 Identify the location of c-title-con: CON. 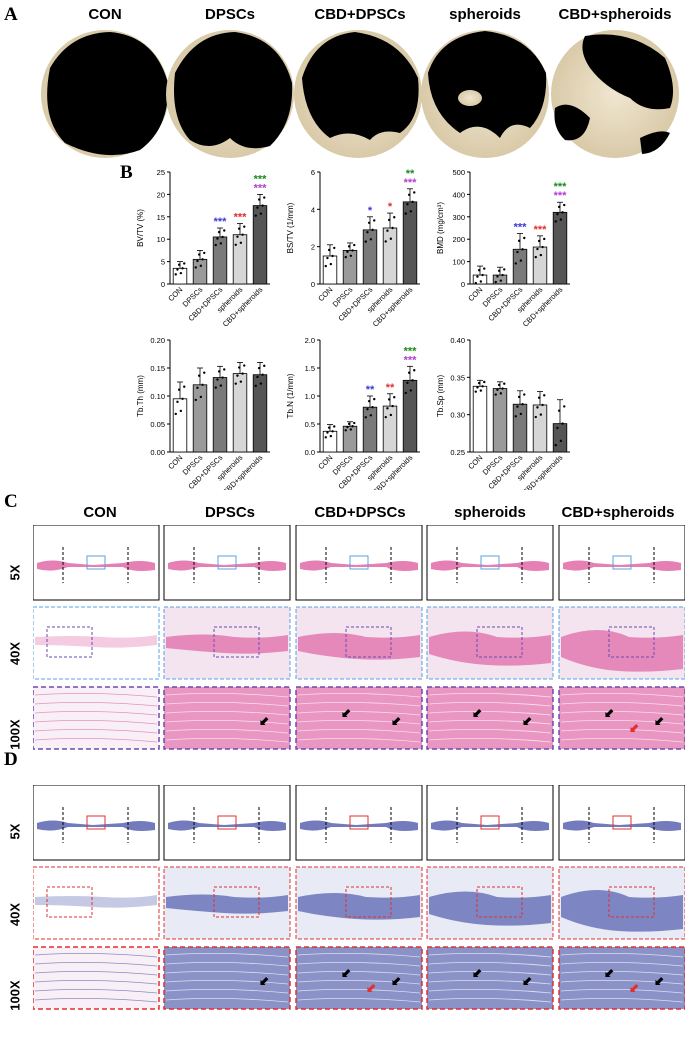
(100, 512).